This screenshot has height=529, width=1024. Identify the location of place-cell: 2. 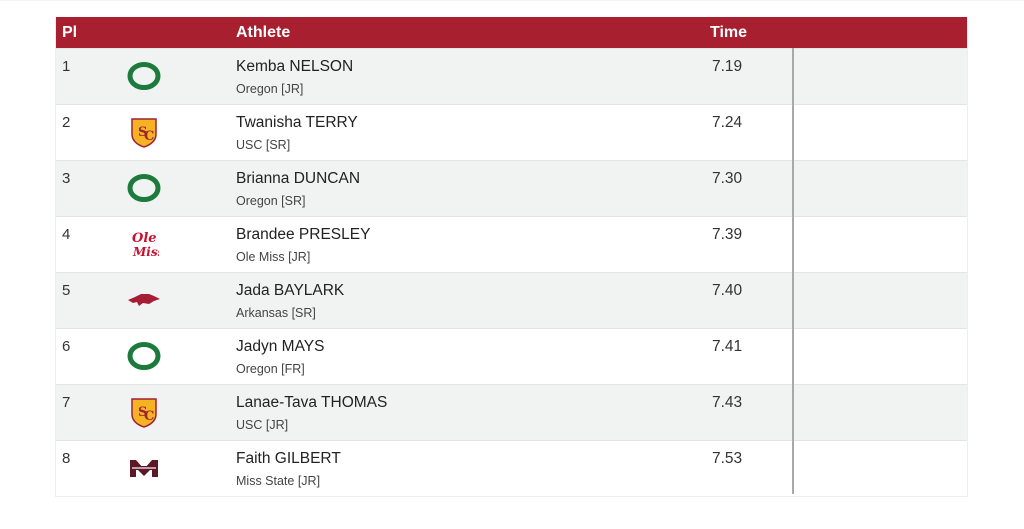
(66, 122).